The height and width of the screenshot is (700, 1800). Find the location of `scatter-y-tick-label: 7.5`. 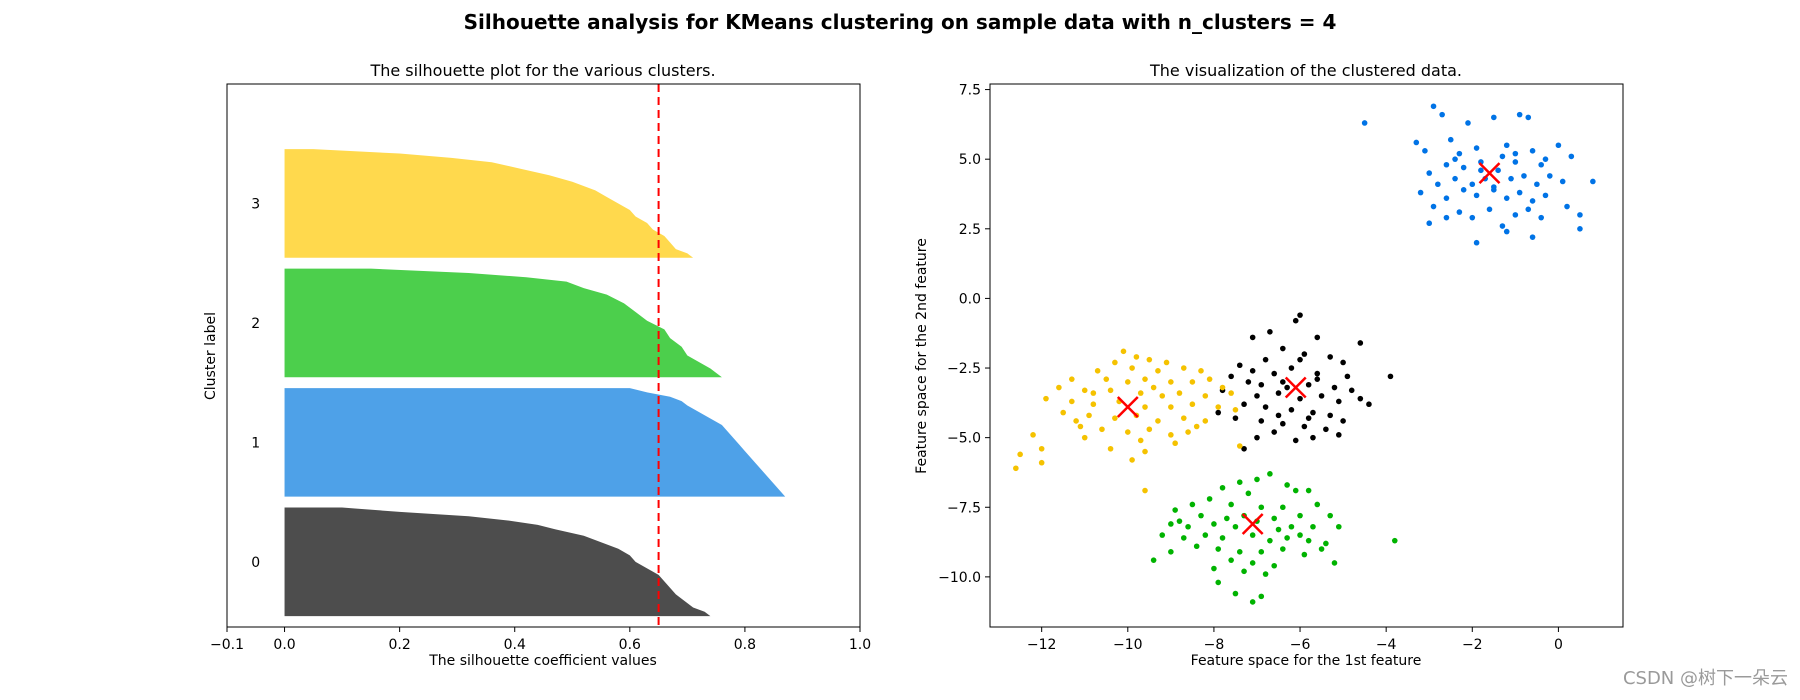

scatter-y-tick-label: 7.5 is located at coordinates (970, 91).